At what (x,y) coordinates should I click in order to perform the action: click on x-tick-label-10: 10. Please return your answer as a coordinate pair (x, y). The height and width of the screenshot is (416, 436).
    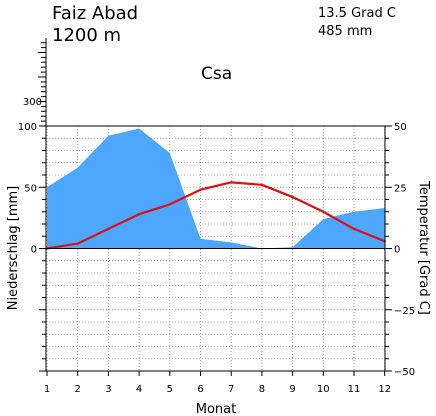
    Looking at the image, I should click on (323, 389).